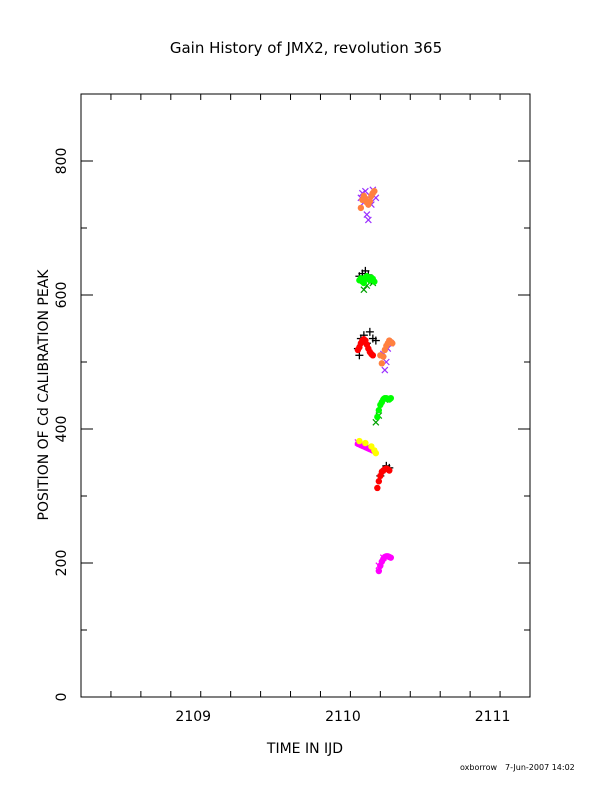 The width and height of the screenshot is (612, 792). Describe the element at coordinates (306, 48) in the screenshot. I see `chart-title: Gain History of JMX2, revolution 365` at that location.